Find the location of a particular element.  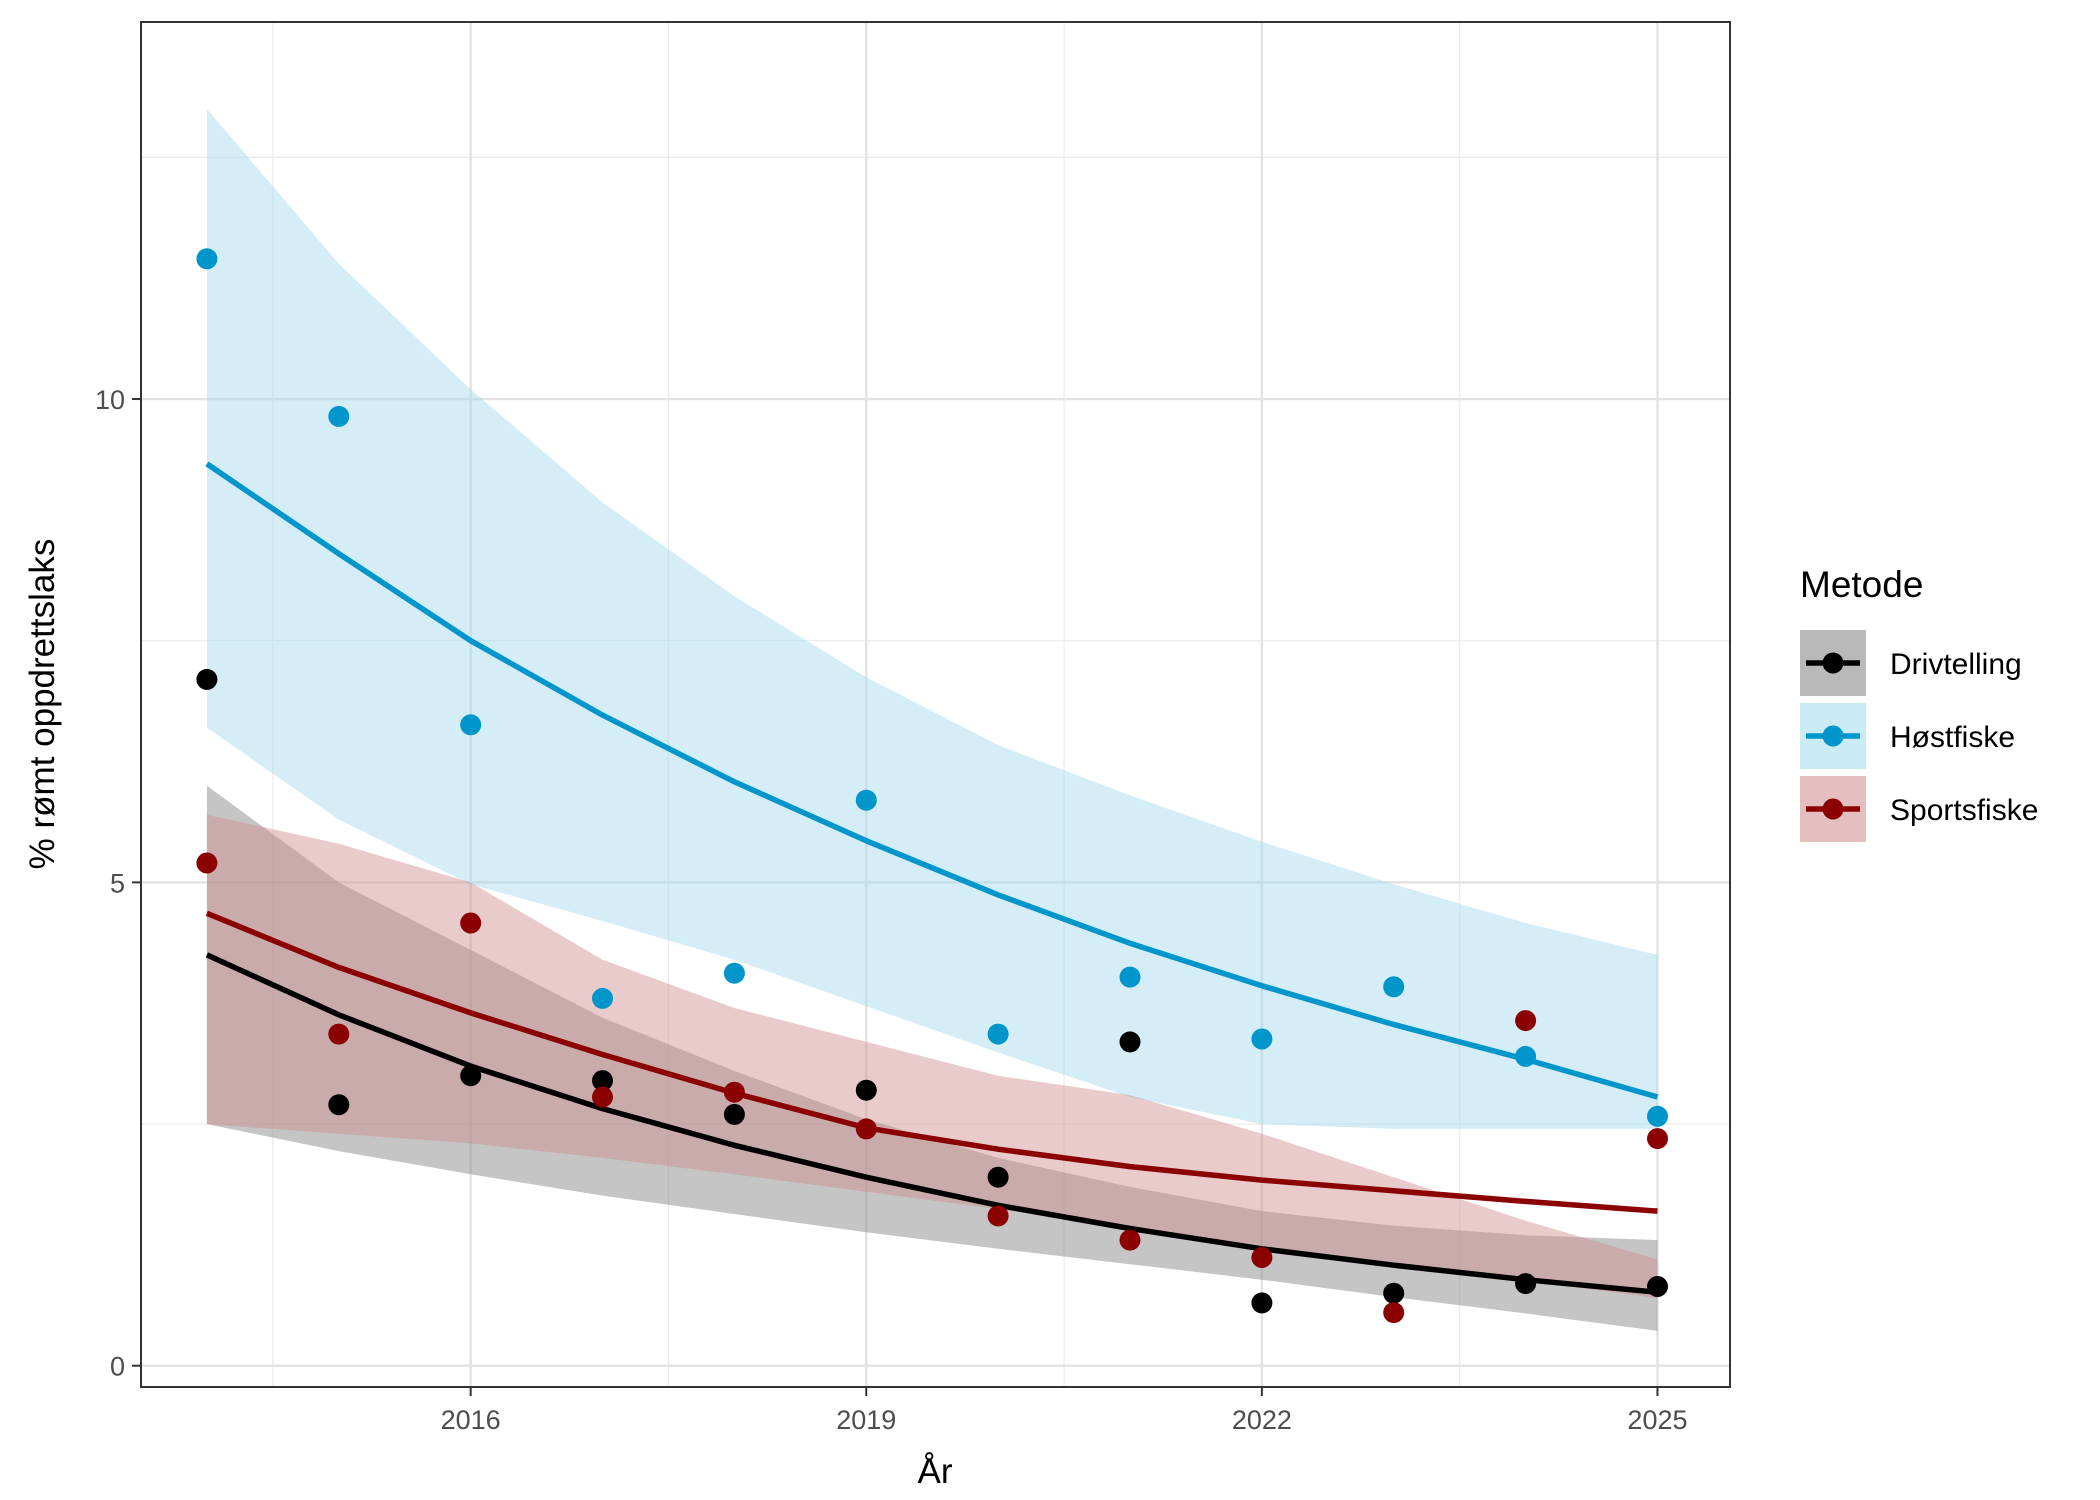

y-tick-label: 5 is located at coordinates (117, 883).